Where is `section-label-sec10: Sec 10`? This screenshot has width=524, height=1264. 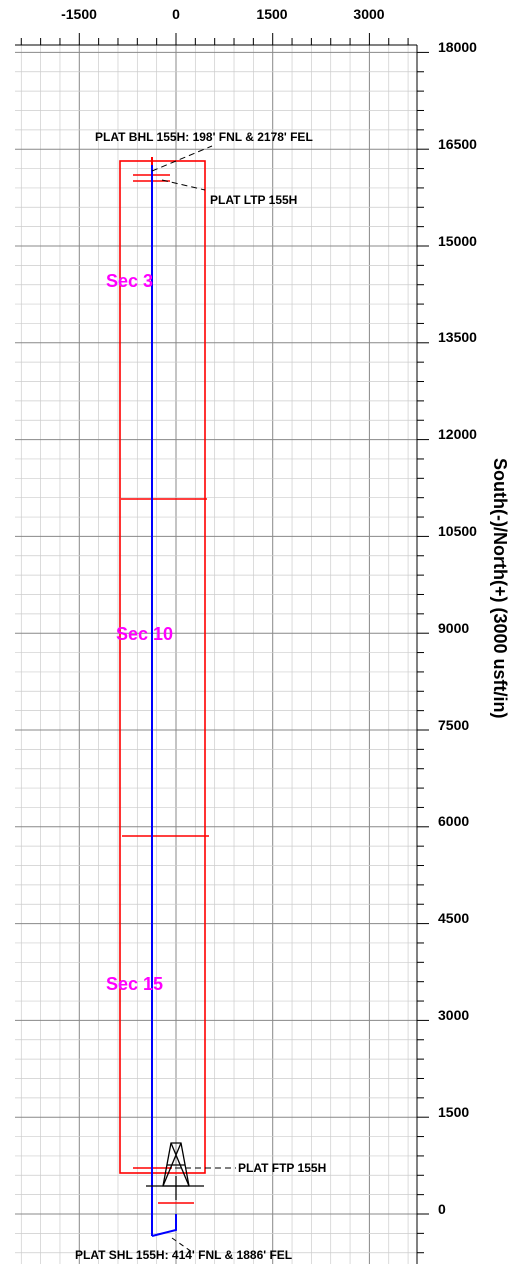 section-label-sec10: Sec 10 is located at coordinates (144, 634).